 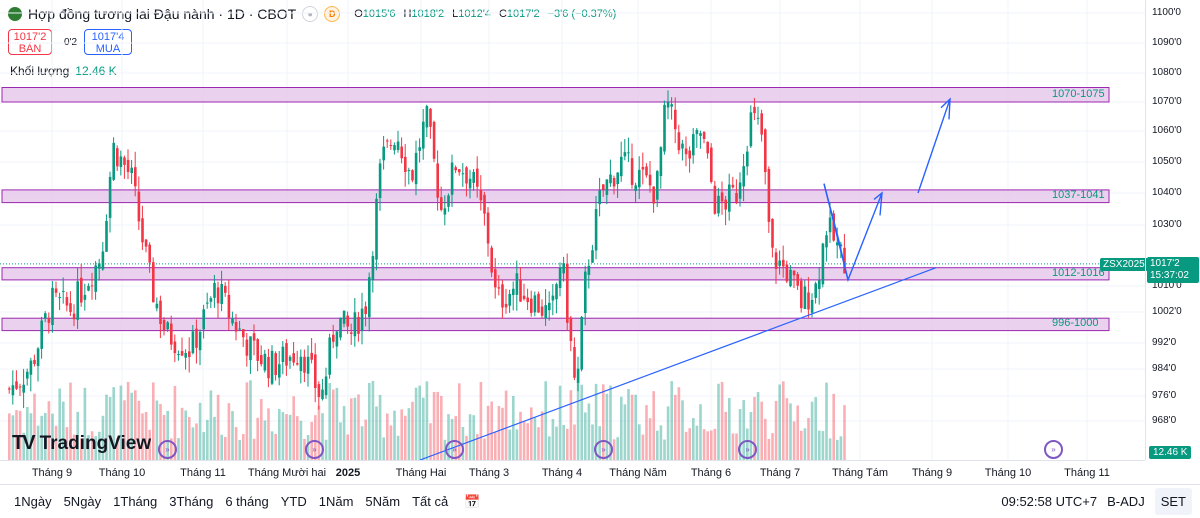 I want to click on timeframe-button: 6 tháng, so click(x=247, y=501).